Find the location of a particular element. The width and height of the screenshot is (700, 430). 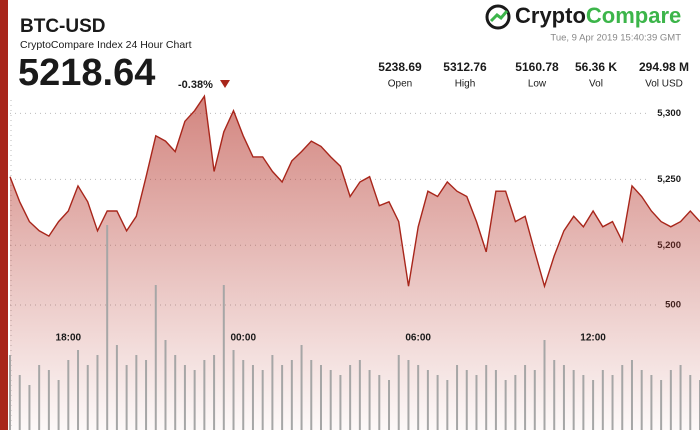

x-tick-label: 00:00 is located at coordinates (243, 338).